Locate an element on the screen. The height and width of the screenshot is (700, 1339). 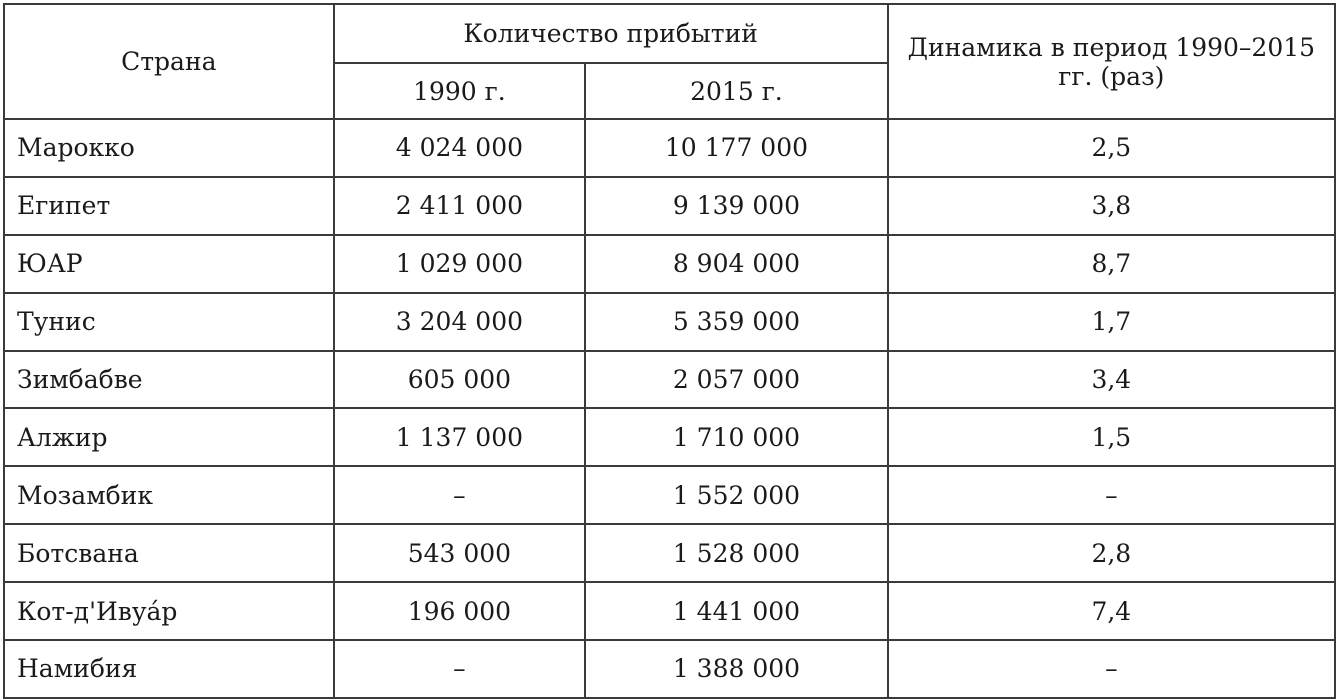
arrivals-2015-cell: 1 441 000 is located at coordinates (736, 611).